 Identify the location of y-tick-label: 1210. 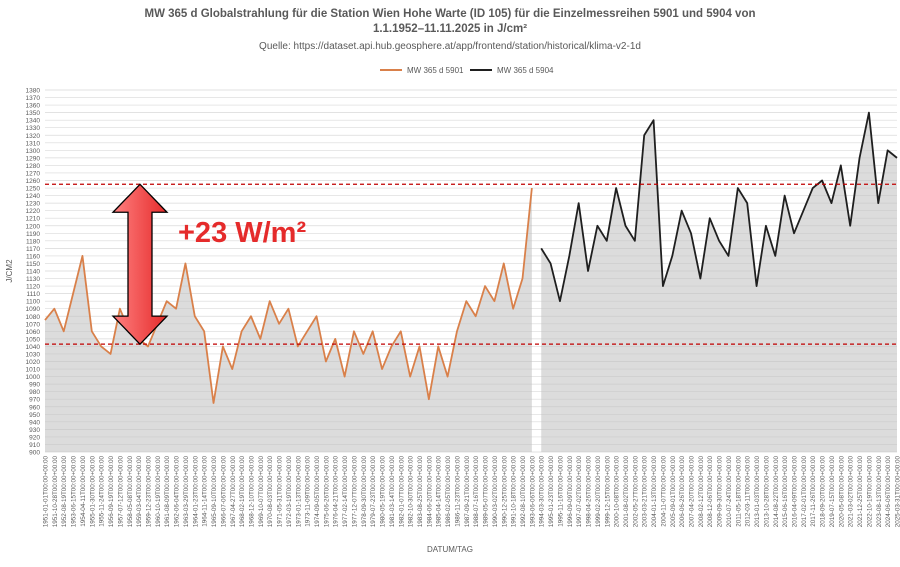
(33, 219).